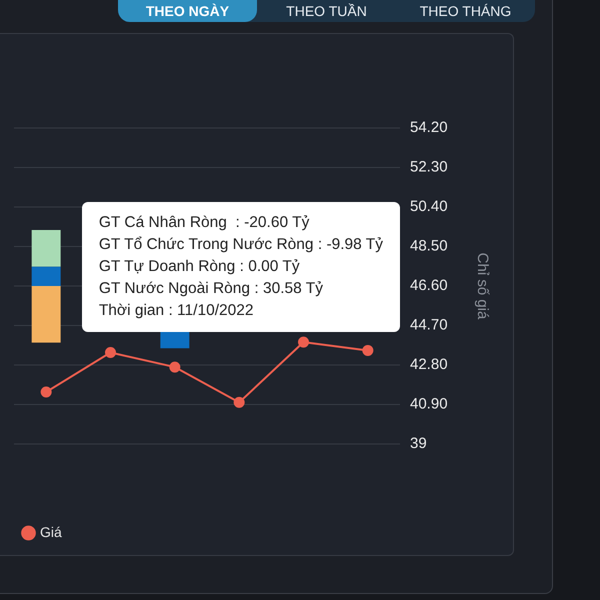 The height and width of the screenshot is (600, 600). What do you see at coordinates (429, 127) in the screenshot?
I see `y-tick-label: 54.20` at bounding box center [429, 127].